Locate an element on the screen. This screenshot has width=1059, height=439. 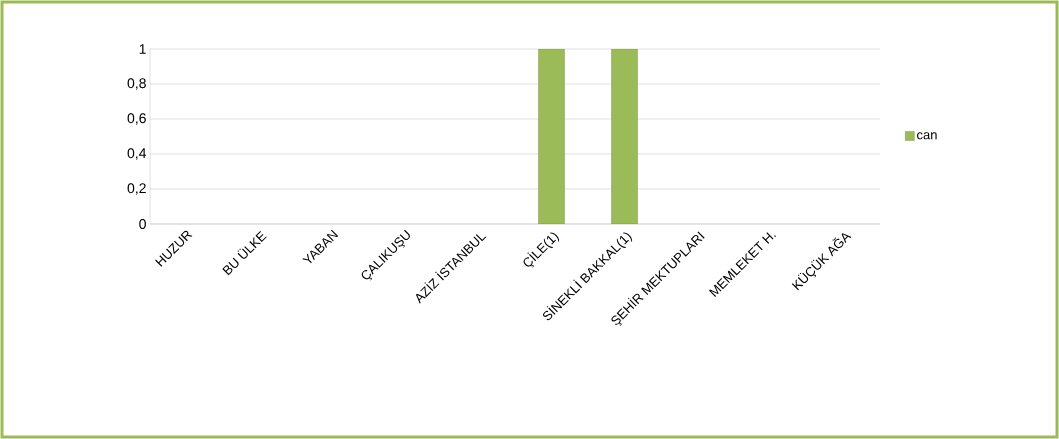
y-tick-label: 0,4 is located at coordinates (137, 154).